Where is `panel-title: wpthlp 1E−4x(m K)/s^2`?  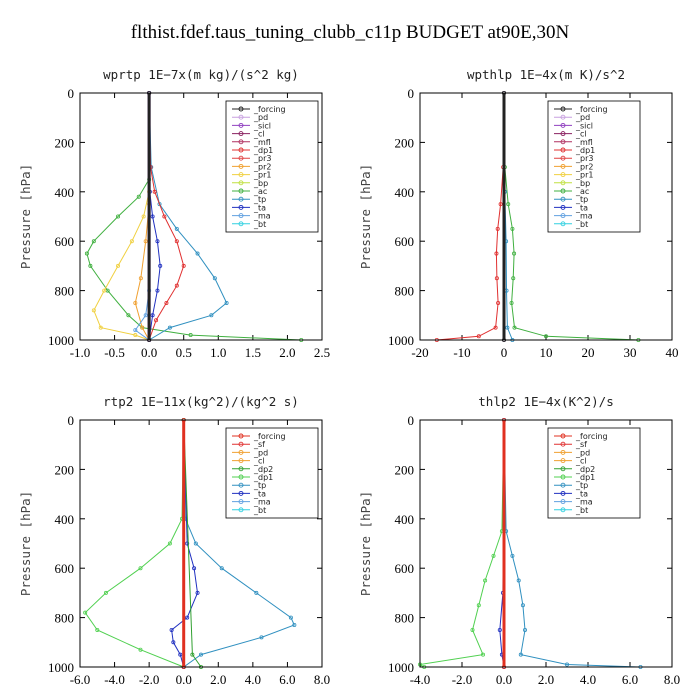 panel-title: wpthlp 1E−4x(m K)/s^2 is located at coordinates (546, 74).